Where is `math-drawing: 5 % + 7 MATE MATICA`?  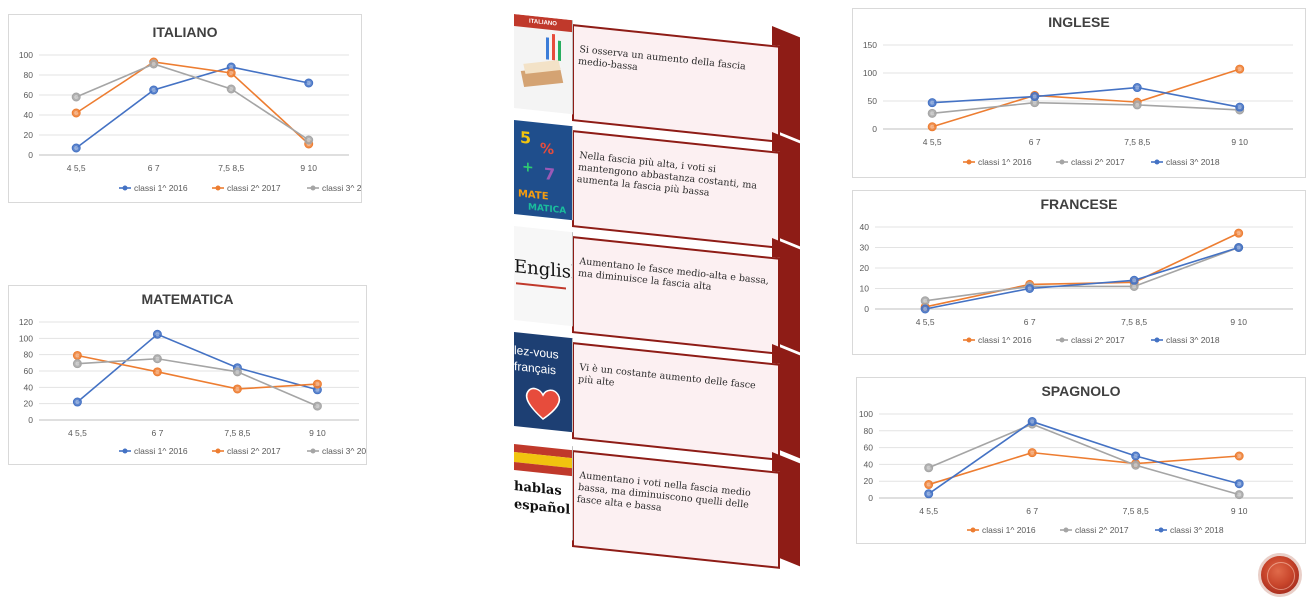 math-drawing: 5 % + 7 MATE MATICA is located at coordinates (542, 172).